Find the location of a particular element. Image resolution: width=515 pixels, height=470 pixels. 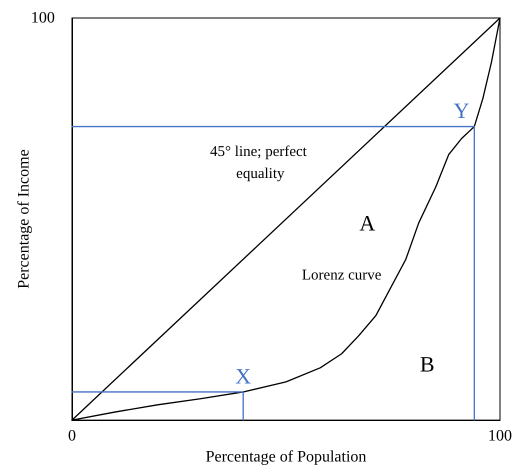

annotation: 45° line; perfect equality is located at coordinates (260, 163).